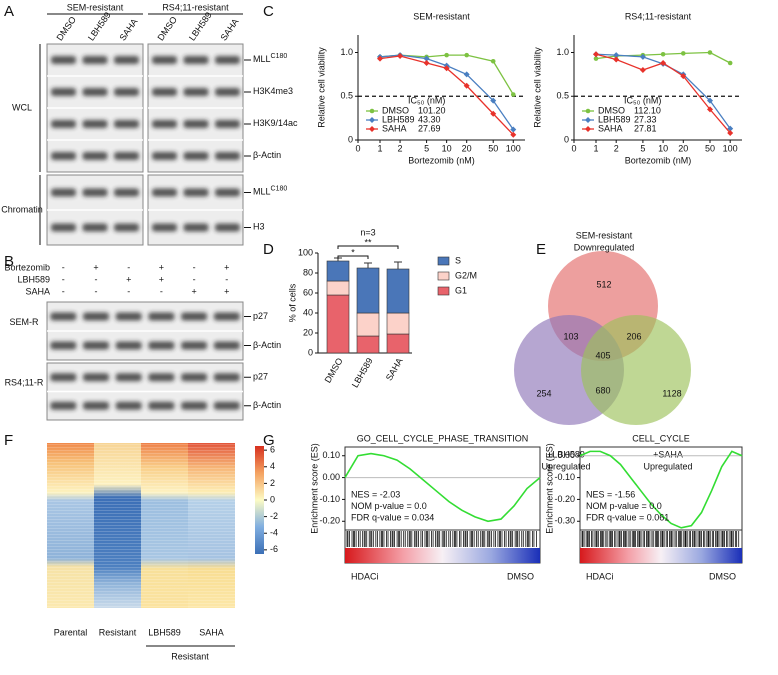 The width and height of the screenshot is (778, 675). I want to click on row-label: p27, so click(260, 316).